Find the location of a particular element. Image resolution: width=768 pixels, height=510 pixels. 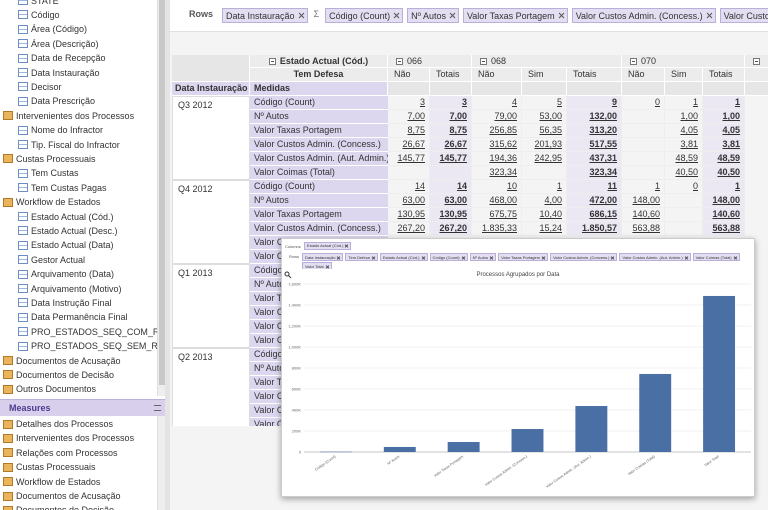

tree-item: Nome do Infractor is located at coordinates (67, 130).